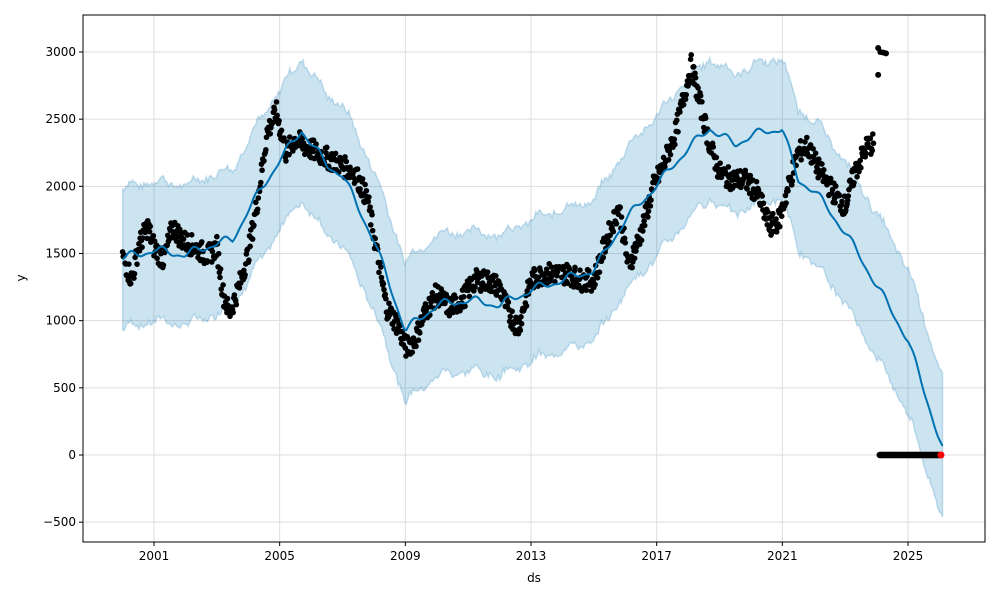 This screenshot has height=604, width=1000. What do you see at coordinates (279, 556) in the screenshot?
I see `x-tick-label: 2005` at bounding box center [279, 556].